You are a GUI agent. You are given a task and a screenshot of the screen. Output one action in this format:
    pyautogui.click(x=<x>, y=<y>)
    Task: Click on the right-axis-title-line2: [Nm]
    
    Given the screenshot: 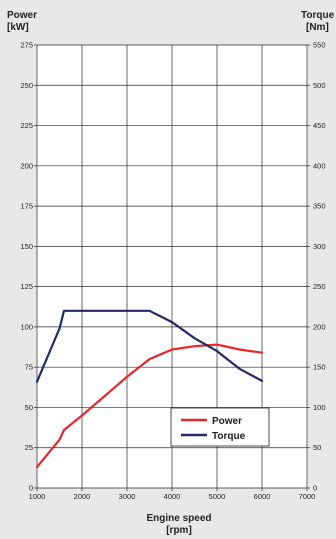 What is the action you would take?
    pyautogui.click(x=317, y=27)
    